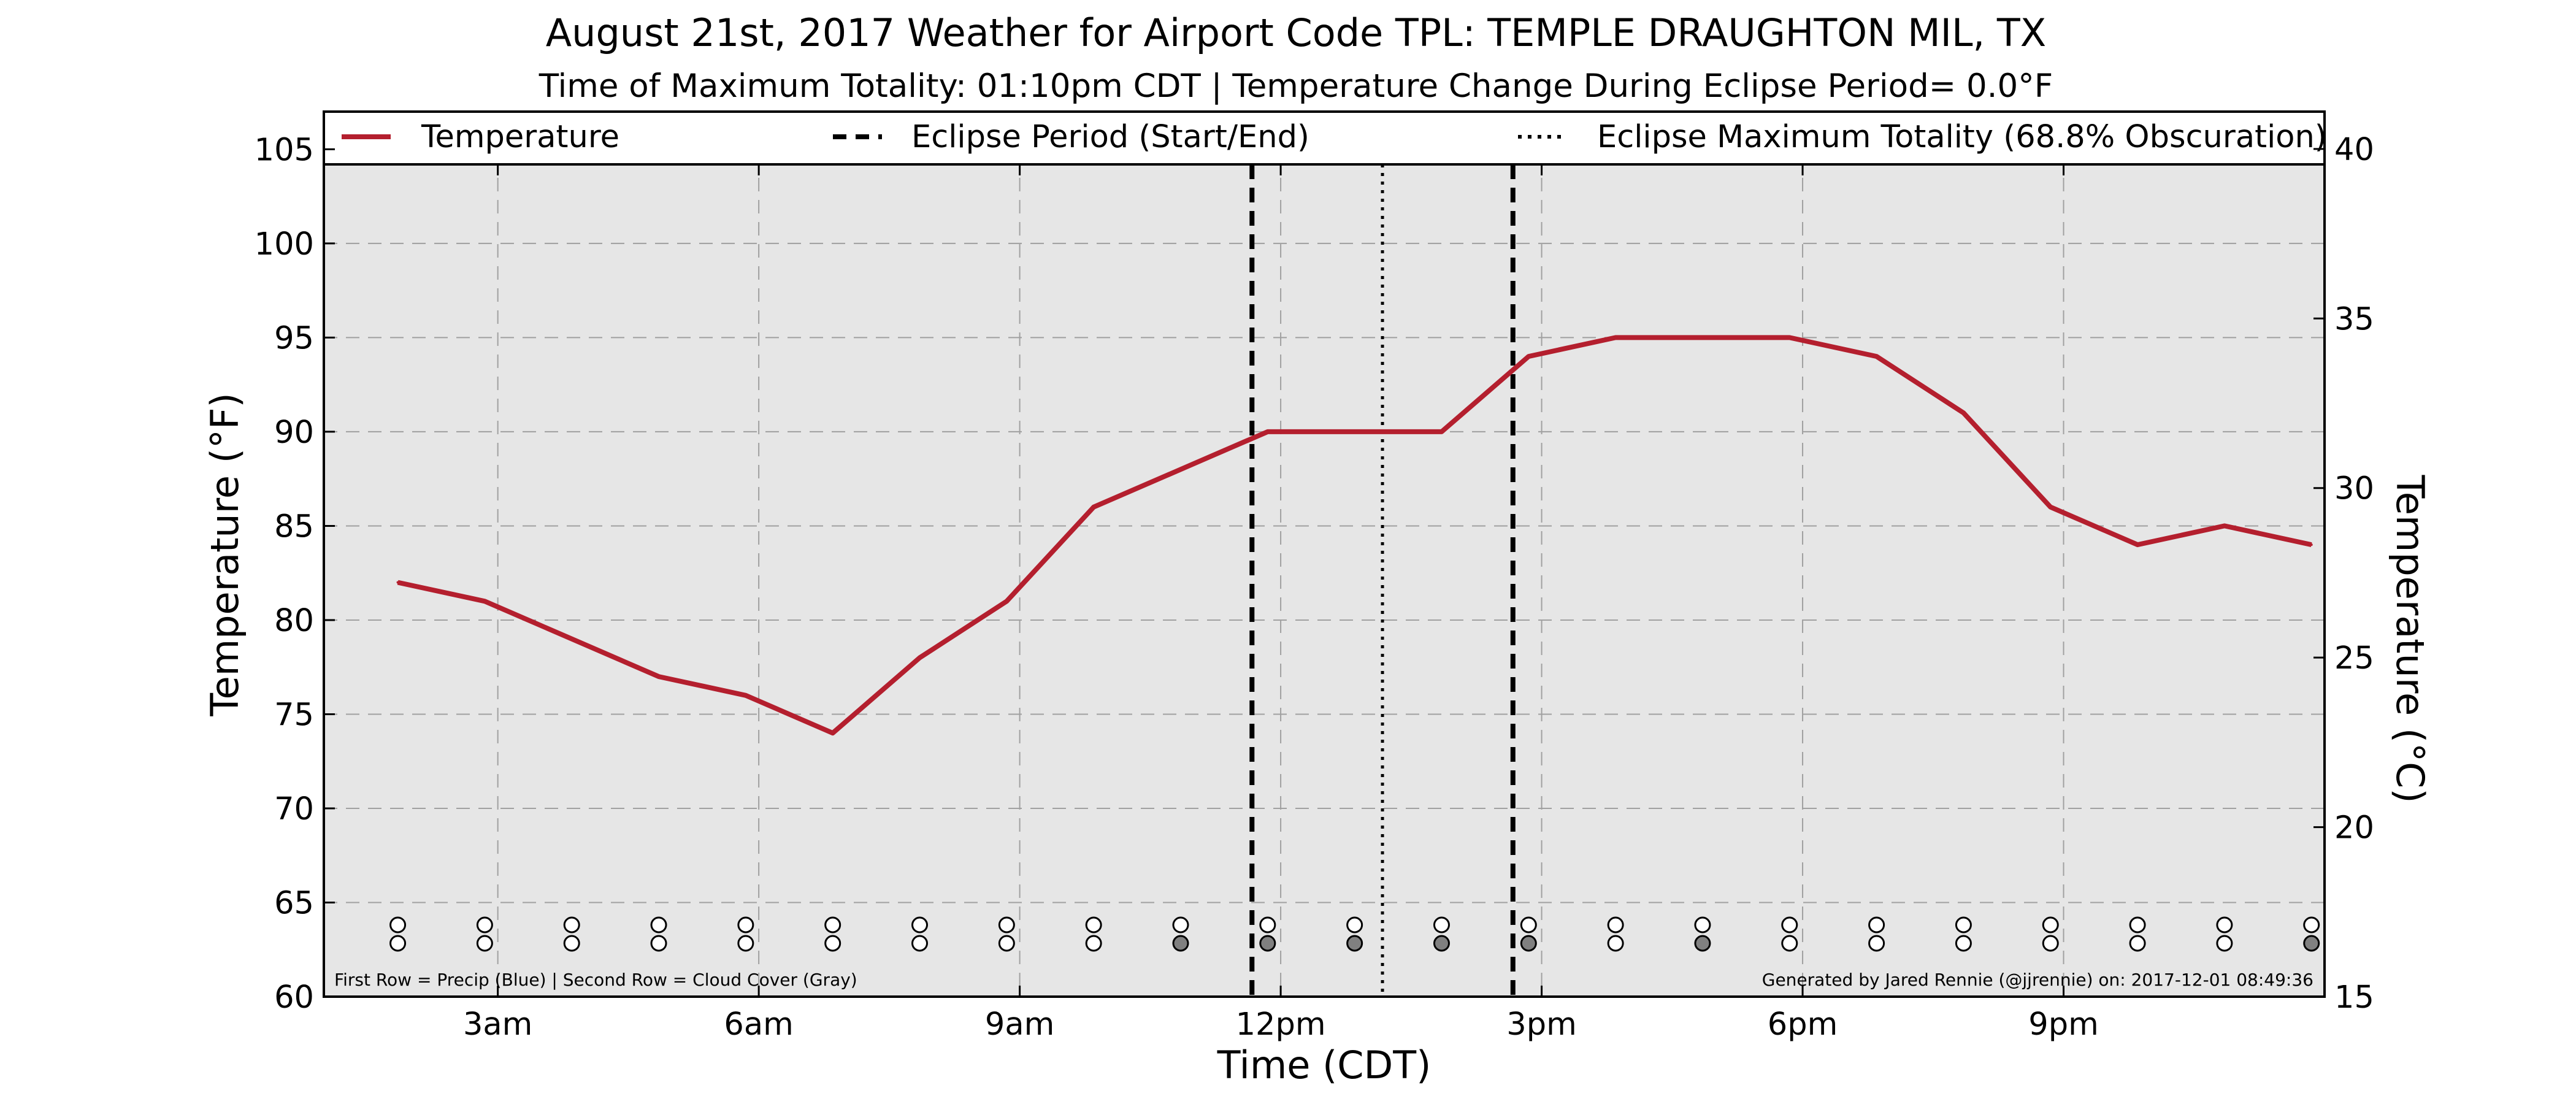 The image size is (2576, 1104). I want to click on y-tick-label-left: 90, so click(294, 433).